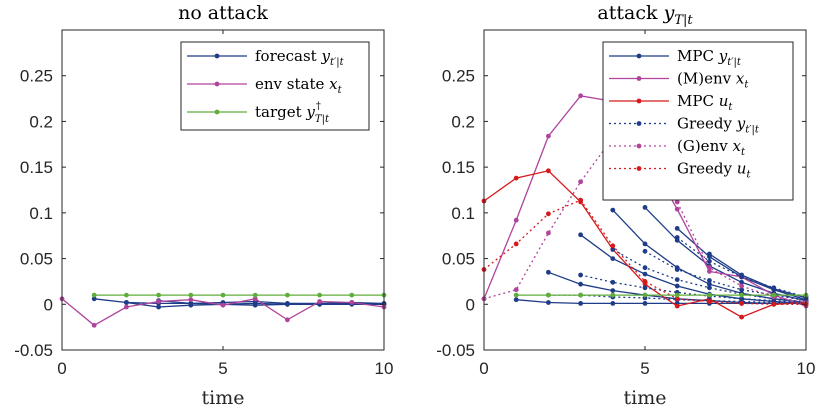 The image size is (818, 411). Describe the element at coordinates (709, 57) in the screenshot. I see `legend-label: MPC yt′|t` at that location.